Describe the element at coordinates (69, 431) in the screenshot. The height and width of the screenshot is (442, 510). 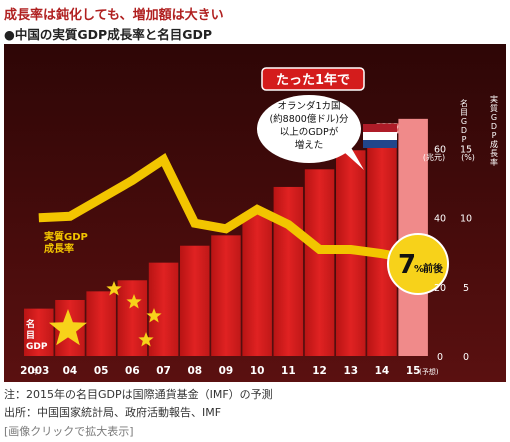
I see `enlarge-image-link: [画像クリックで拡大表示]` at that location.